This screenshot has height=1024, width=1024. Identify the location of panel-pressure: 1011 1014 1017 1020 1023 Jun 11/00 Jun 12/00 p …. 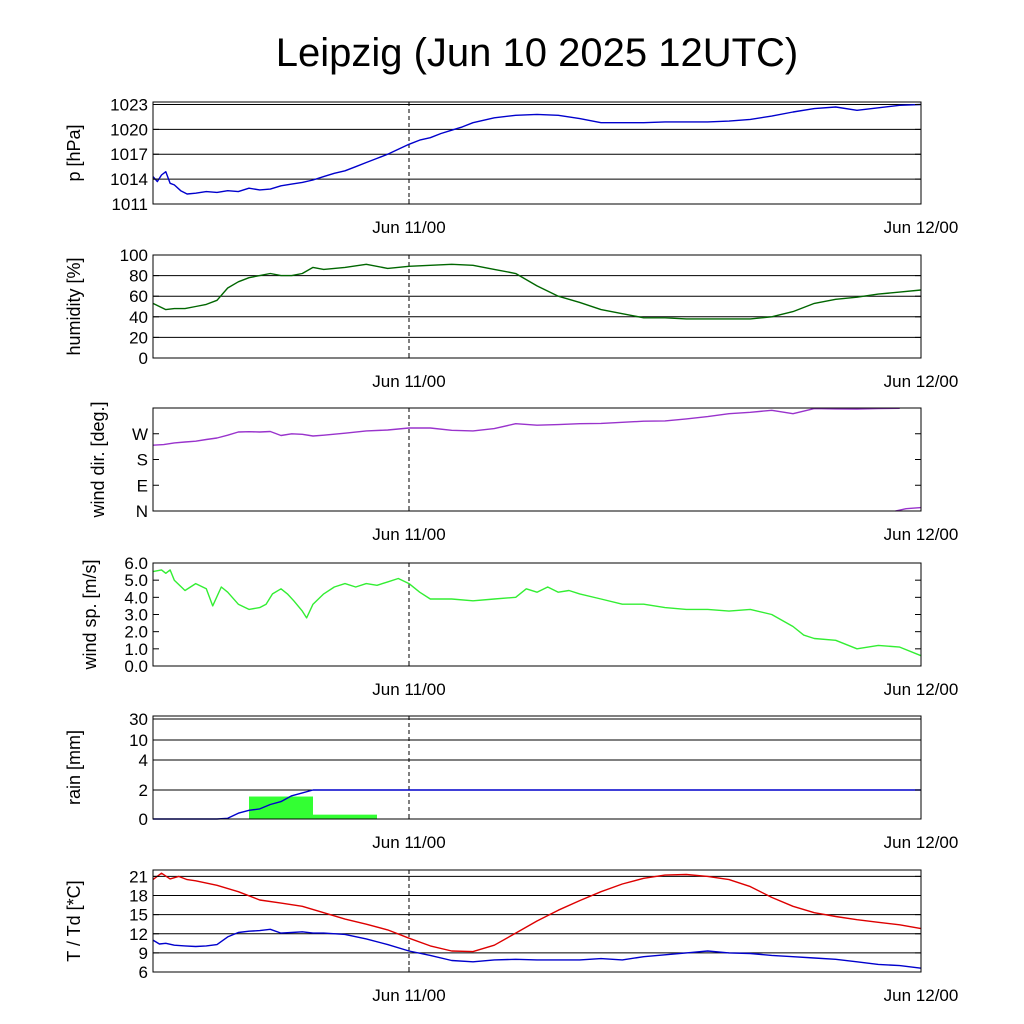
(511, 166).